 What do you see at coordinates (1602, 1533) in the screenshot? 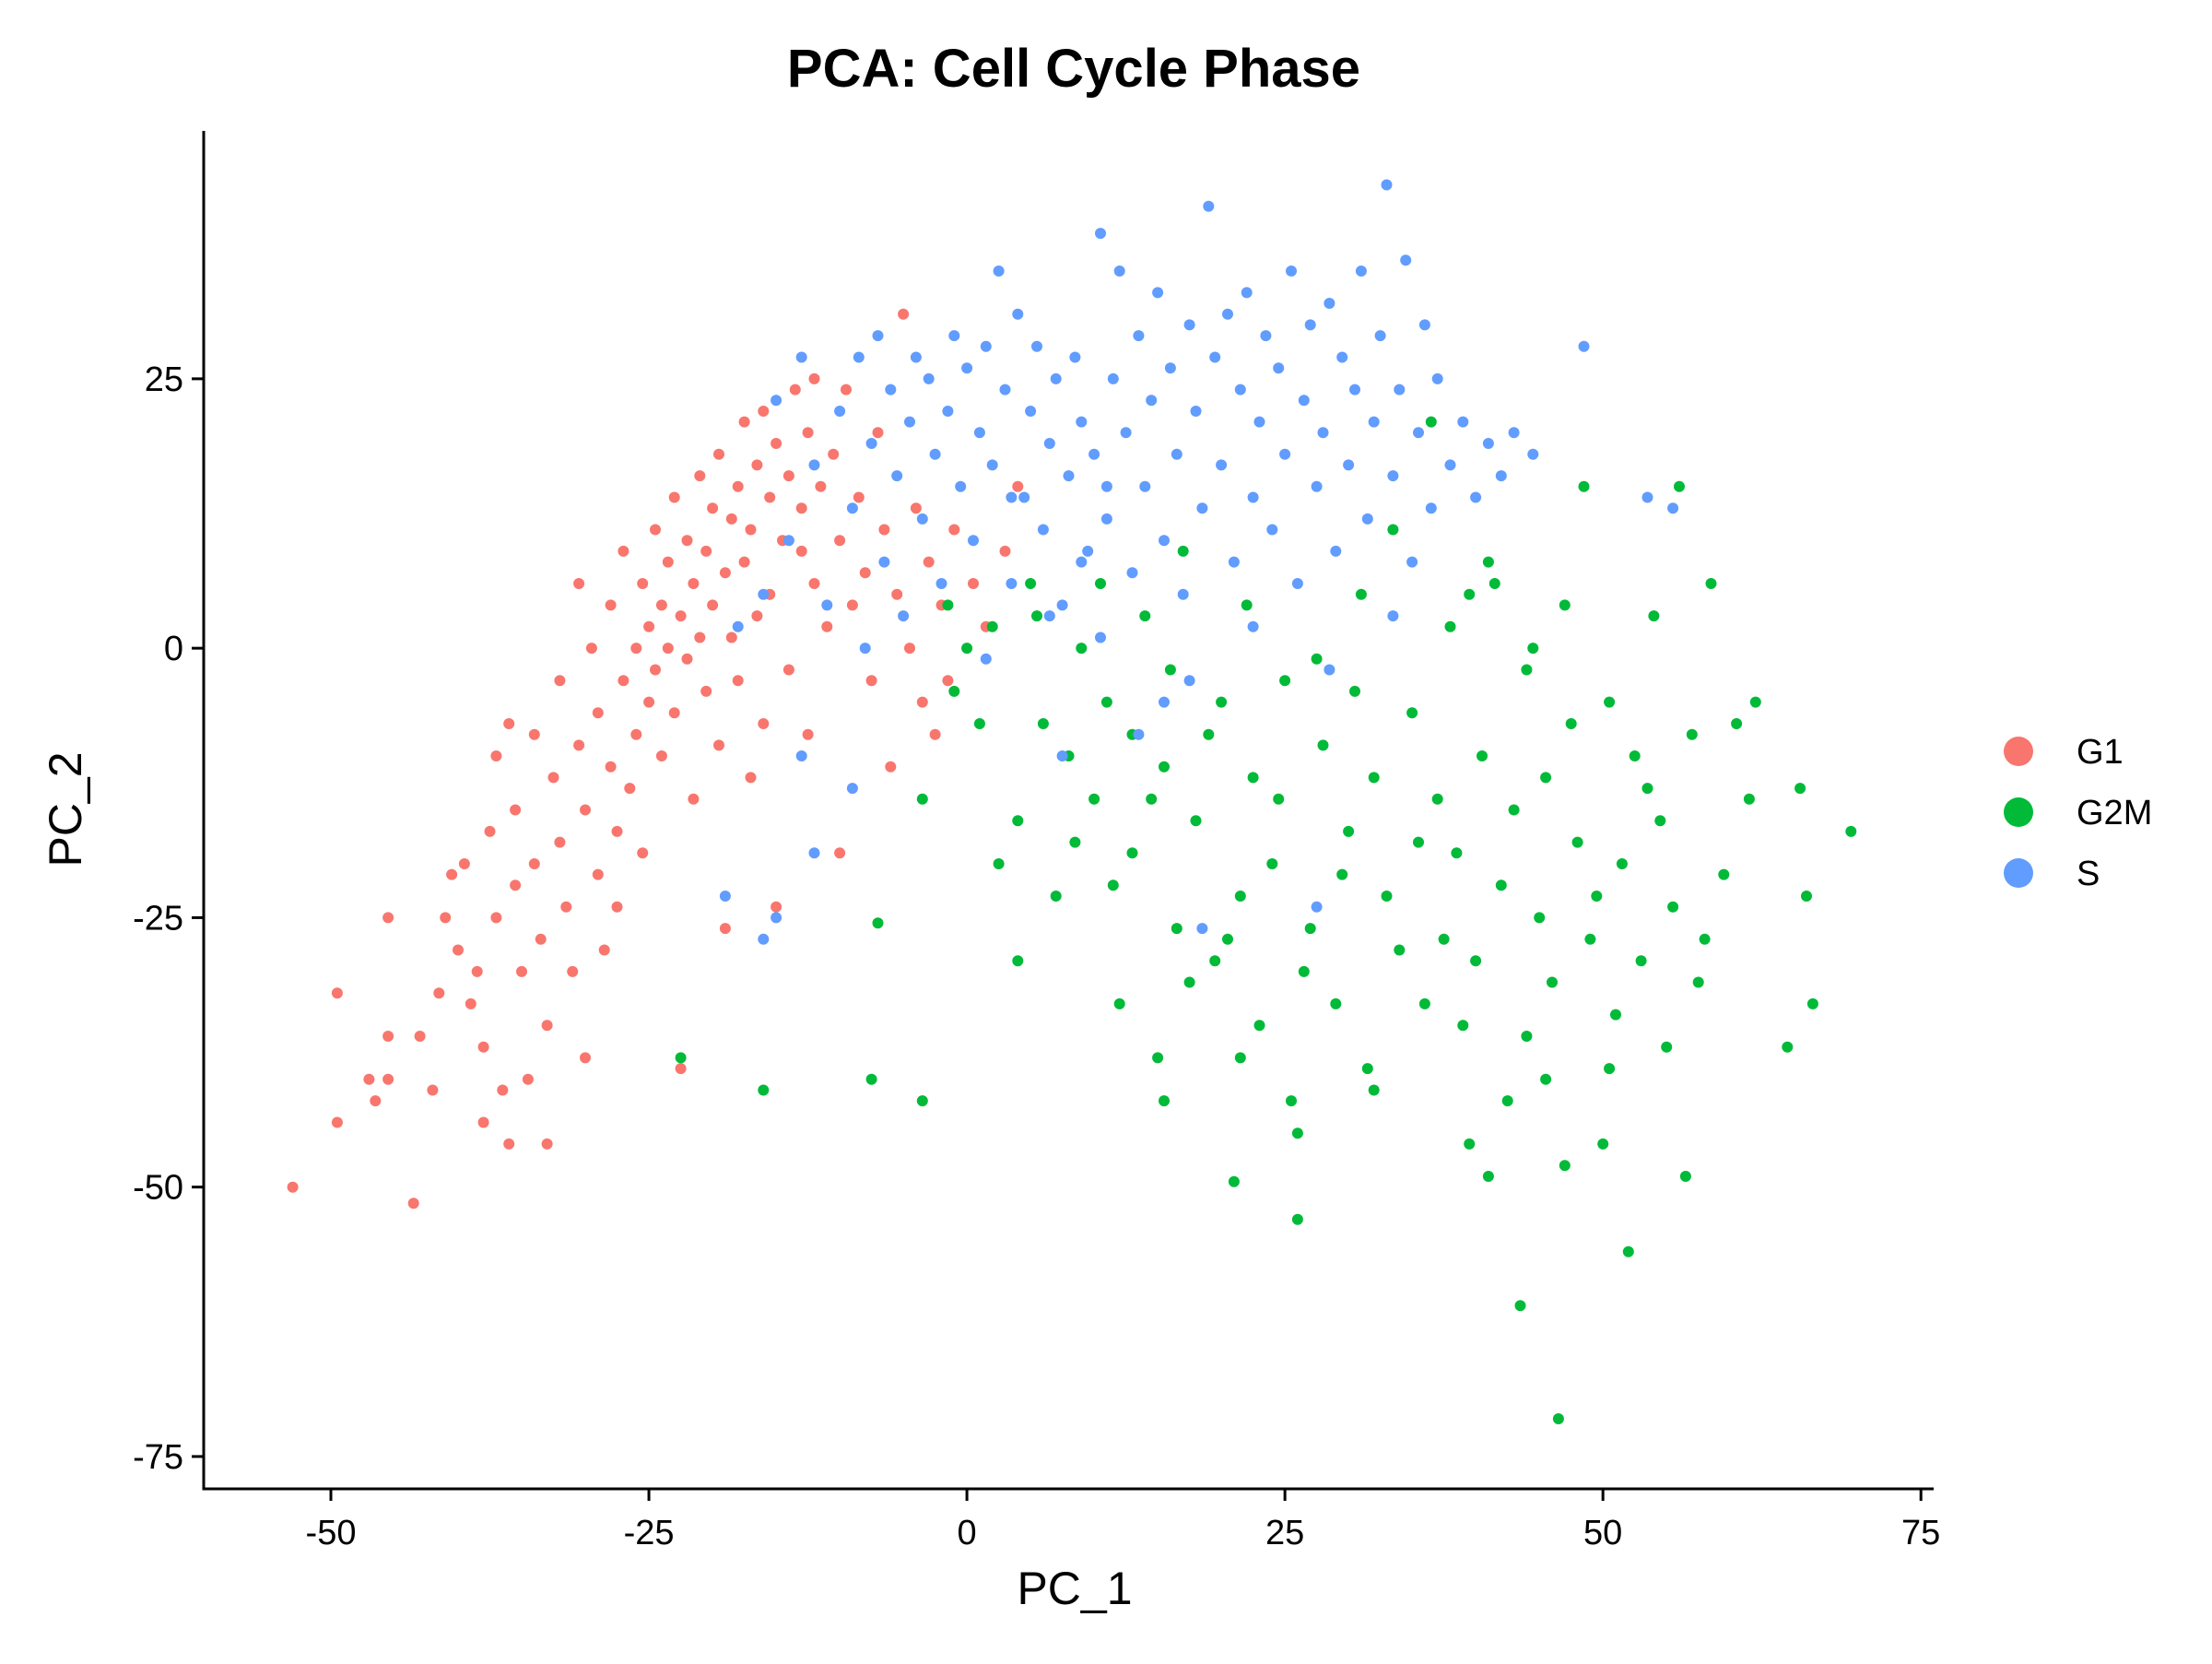
I see `x-tick-label: 50` at bounding box center [1602, 1533].